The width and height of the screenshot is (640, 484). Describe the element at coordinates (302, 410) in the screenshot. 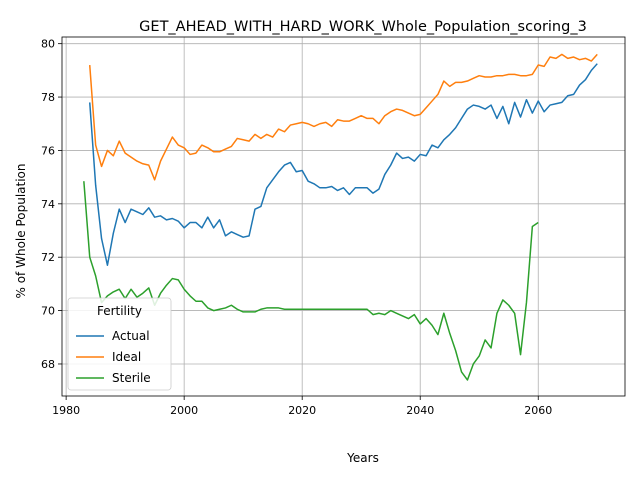

I see `x-tick-label: 2020` at that location.